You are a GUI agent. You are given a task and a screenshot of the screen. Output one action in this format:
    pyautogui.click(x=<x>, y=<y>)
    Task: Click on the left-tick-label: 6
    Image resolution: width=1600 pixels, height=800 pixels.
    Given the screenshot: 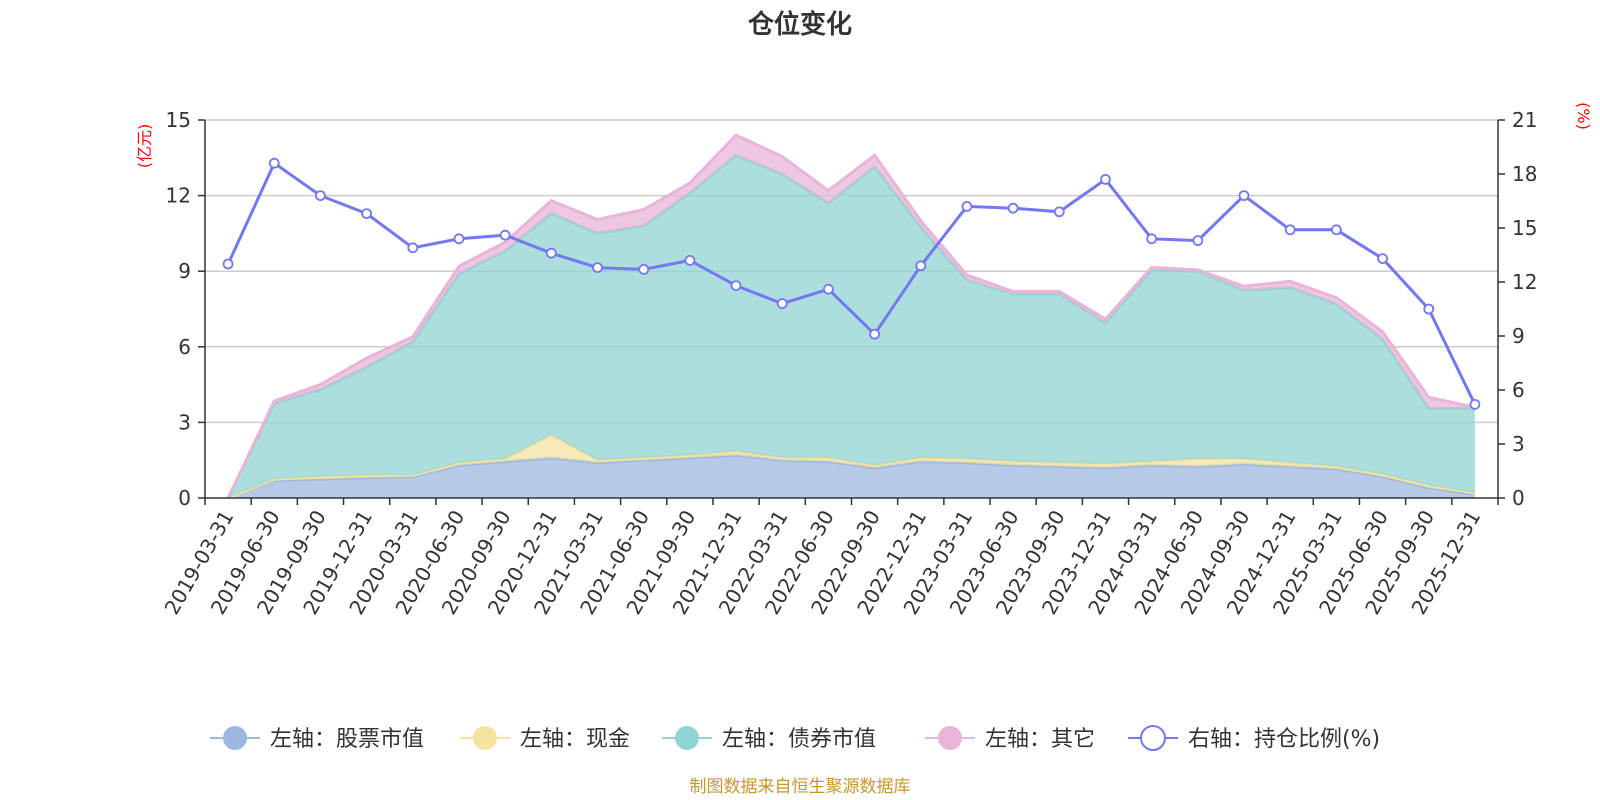 What is the action you would take?
    pyautogui.click(x=184, y=347)
    